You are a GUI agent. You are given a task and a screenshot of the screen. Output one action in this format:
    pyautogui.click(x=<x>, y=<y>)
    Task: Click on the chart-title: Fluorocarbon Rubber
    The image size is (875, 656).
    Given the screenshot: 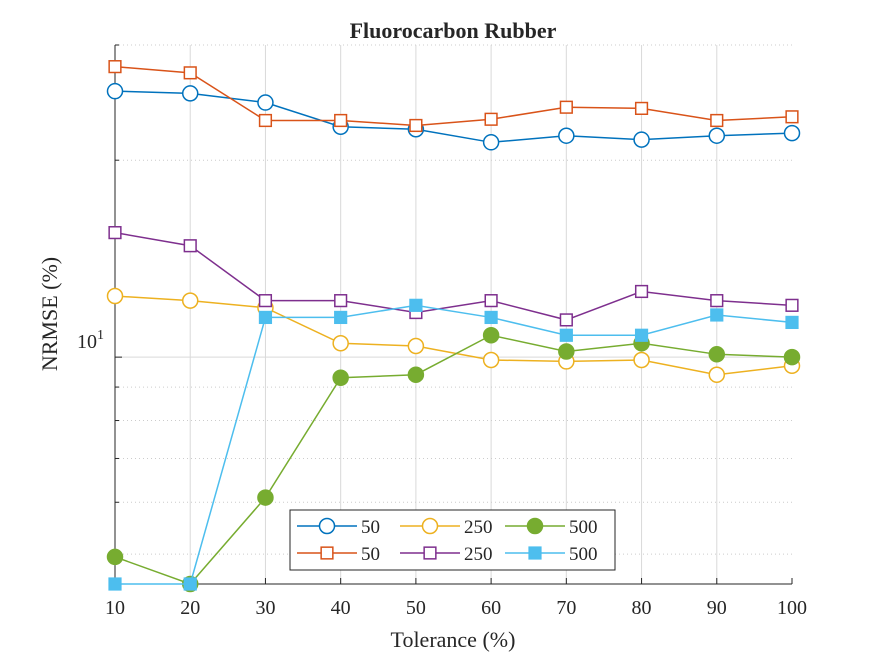 What is the action you would take?
    pyautogui.click(x=453, y=30)
    